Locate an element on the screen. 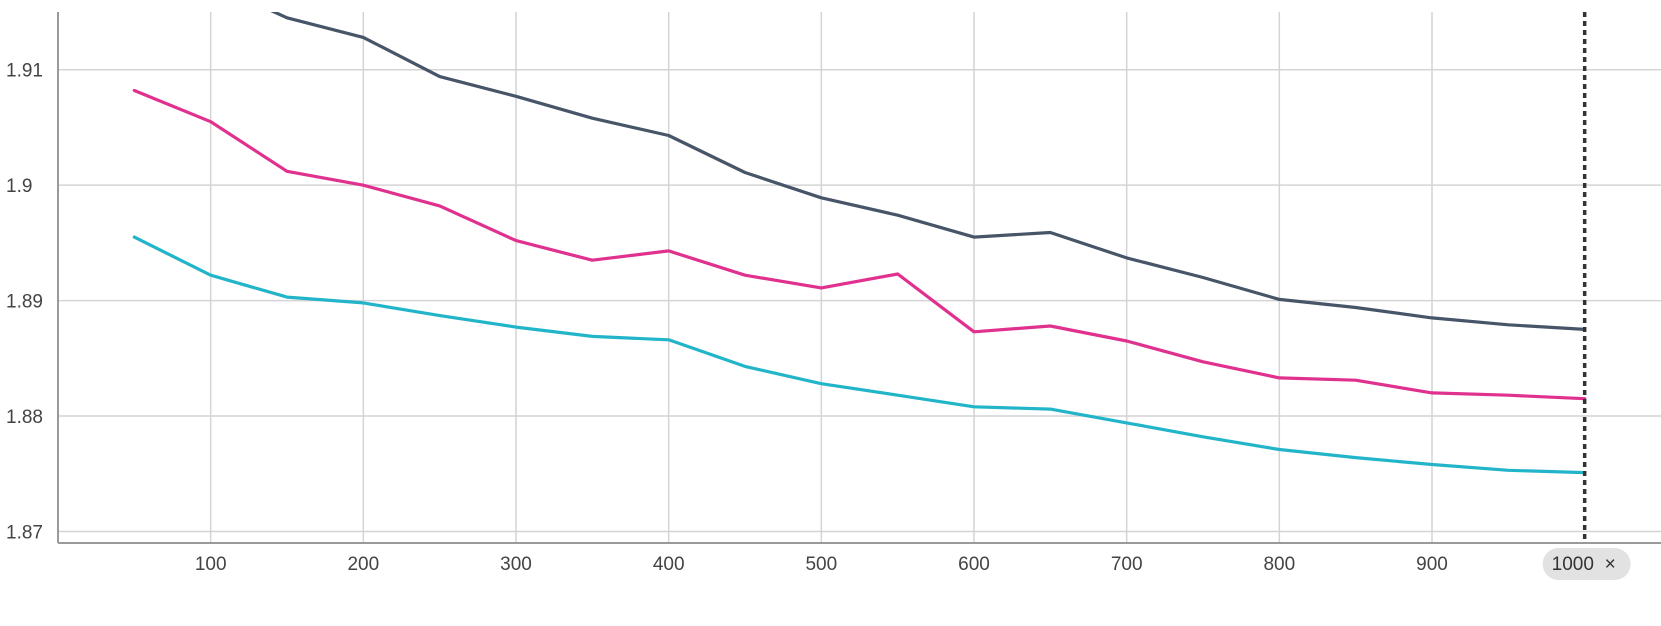 The height and width of the screenshot is (626, 1661). y-tick-label: 1.87 is located at coordinates (24, 532).